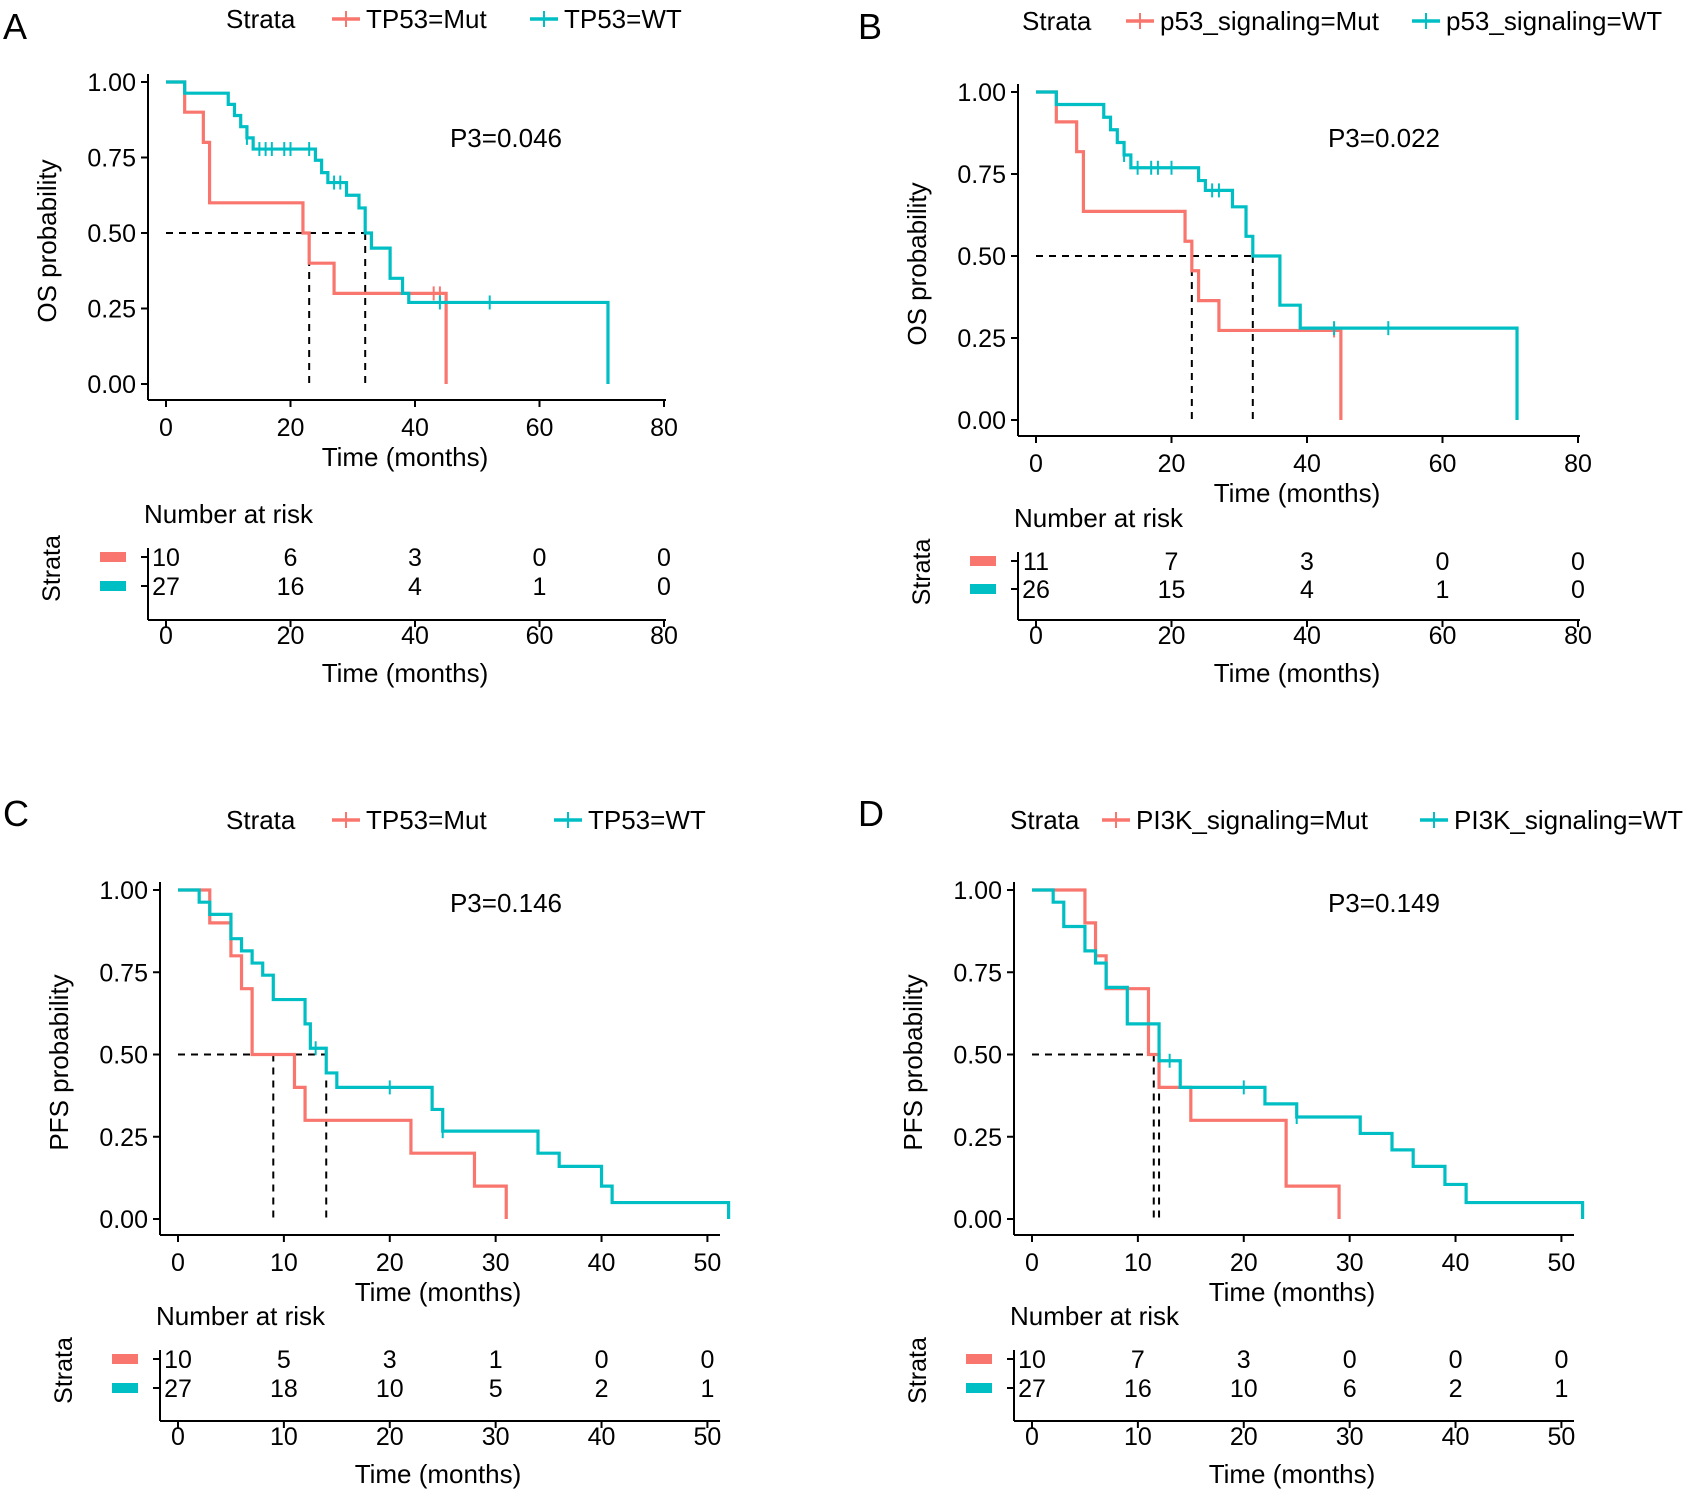  What do you see at coordinates (602, 1389) in the screenshot?
I see `risk-count: 2` at bounding box center [602, 1389].